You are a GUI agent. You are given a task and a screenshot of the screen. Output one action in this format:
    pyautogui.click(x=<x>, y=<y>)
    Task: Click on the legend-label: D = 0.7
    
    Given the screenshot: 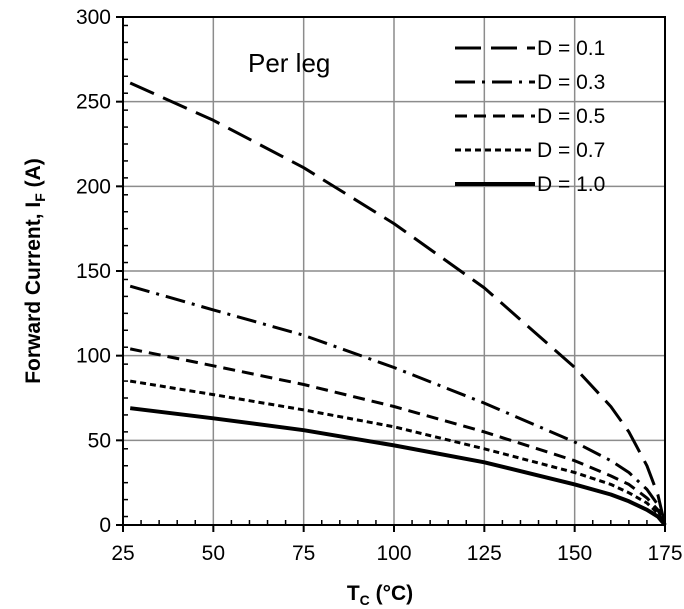 What is the action you would take?
    pyautogui.click(x=571, y=150)
    